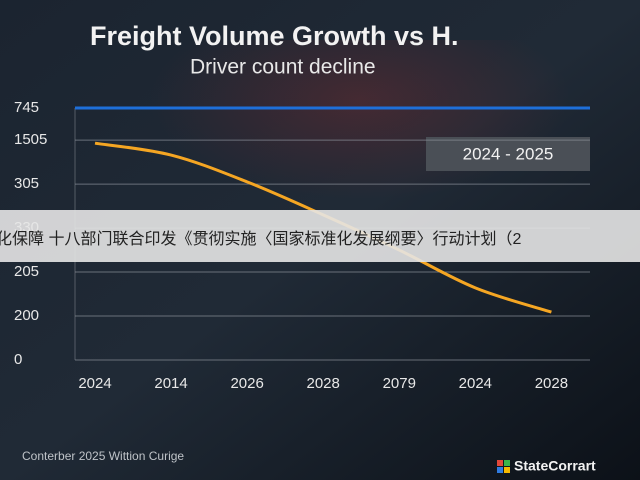 The height and width of the screenshot is (480, 640). What do you see at coordinates (18, 359) in the screenshot?
I see `y-tick-label: 0` at bounding box center [18, 359].